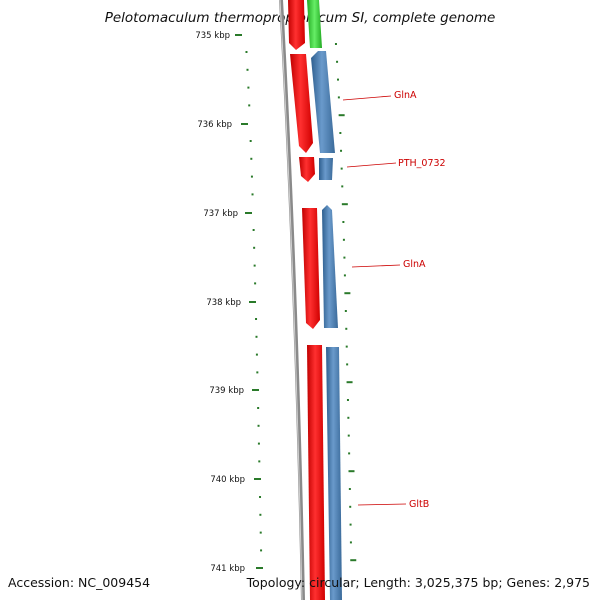 The height and width of the screenshot is (600, 600). Describe the element at coordinates (382, 504) in the screenshot. I see `gene-leader-gltb` at that location.